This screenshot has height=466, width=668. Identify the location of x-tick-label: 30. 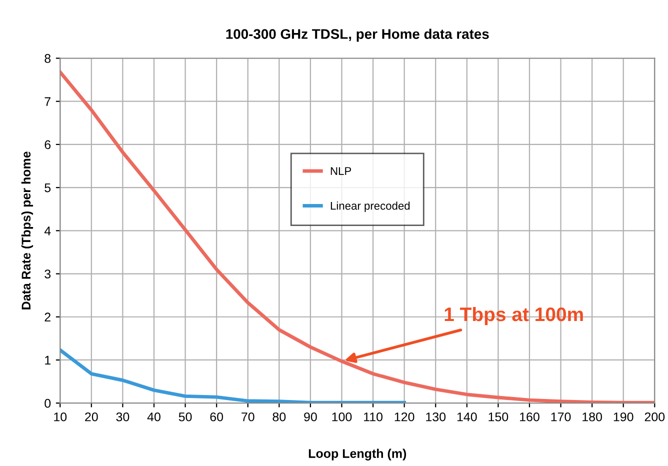
(123, 417).